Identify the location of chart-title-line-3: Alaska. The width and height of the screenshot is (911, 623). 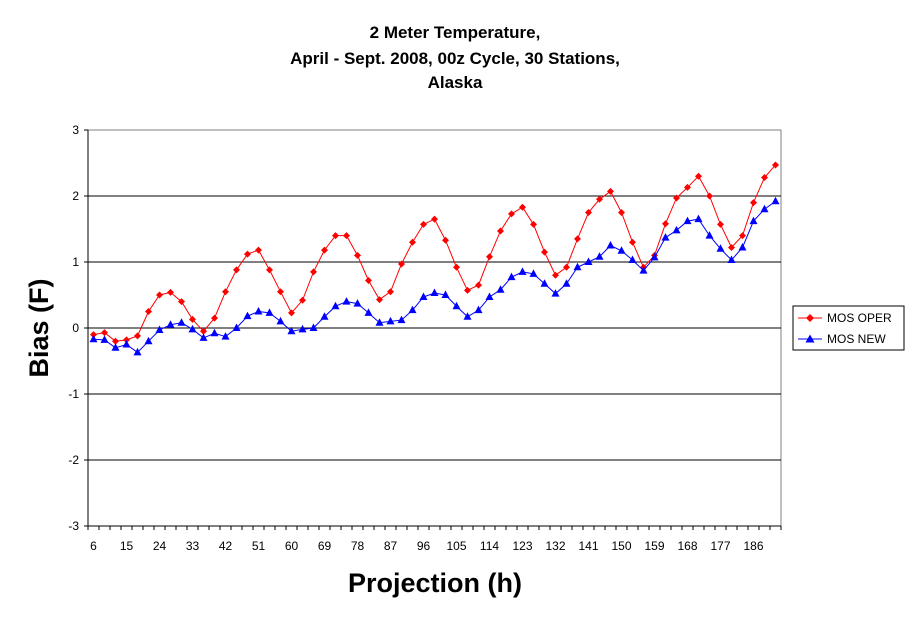
(455, 82).